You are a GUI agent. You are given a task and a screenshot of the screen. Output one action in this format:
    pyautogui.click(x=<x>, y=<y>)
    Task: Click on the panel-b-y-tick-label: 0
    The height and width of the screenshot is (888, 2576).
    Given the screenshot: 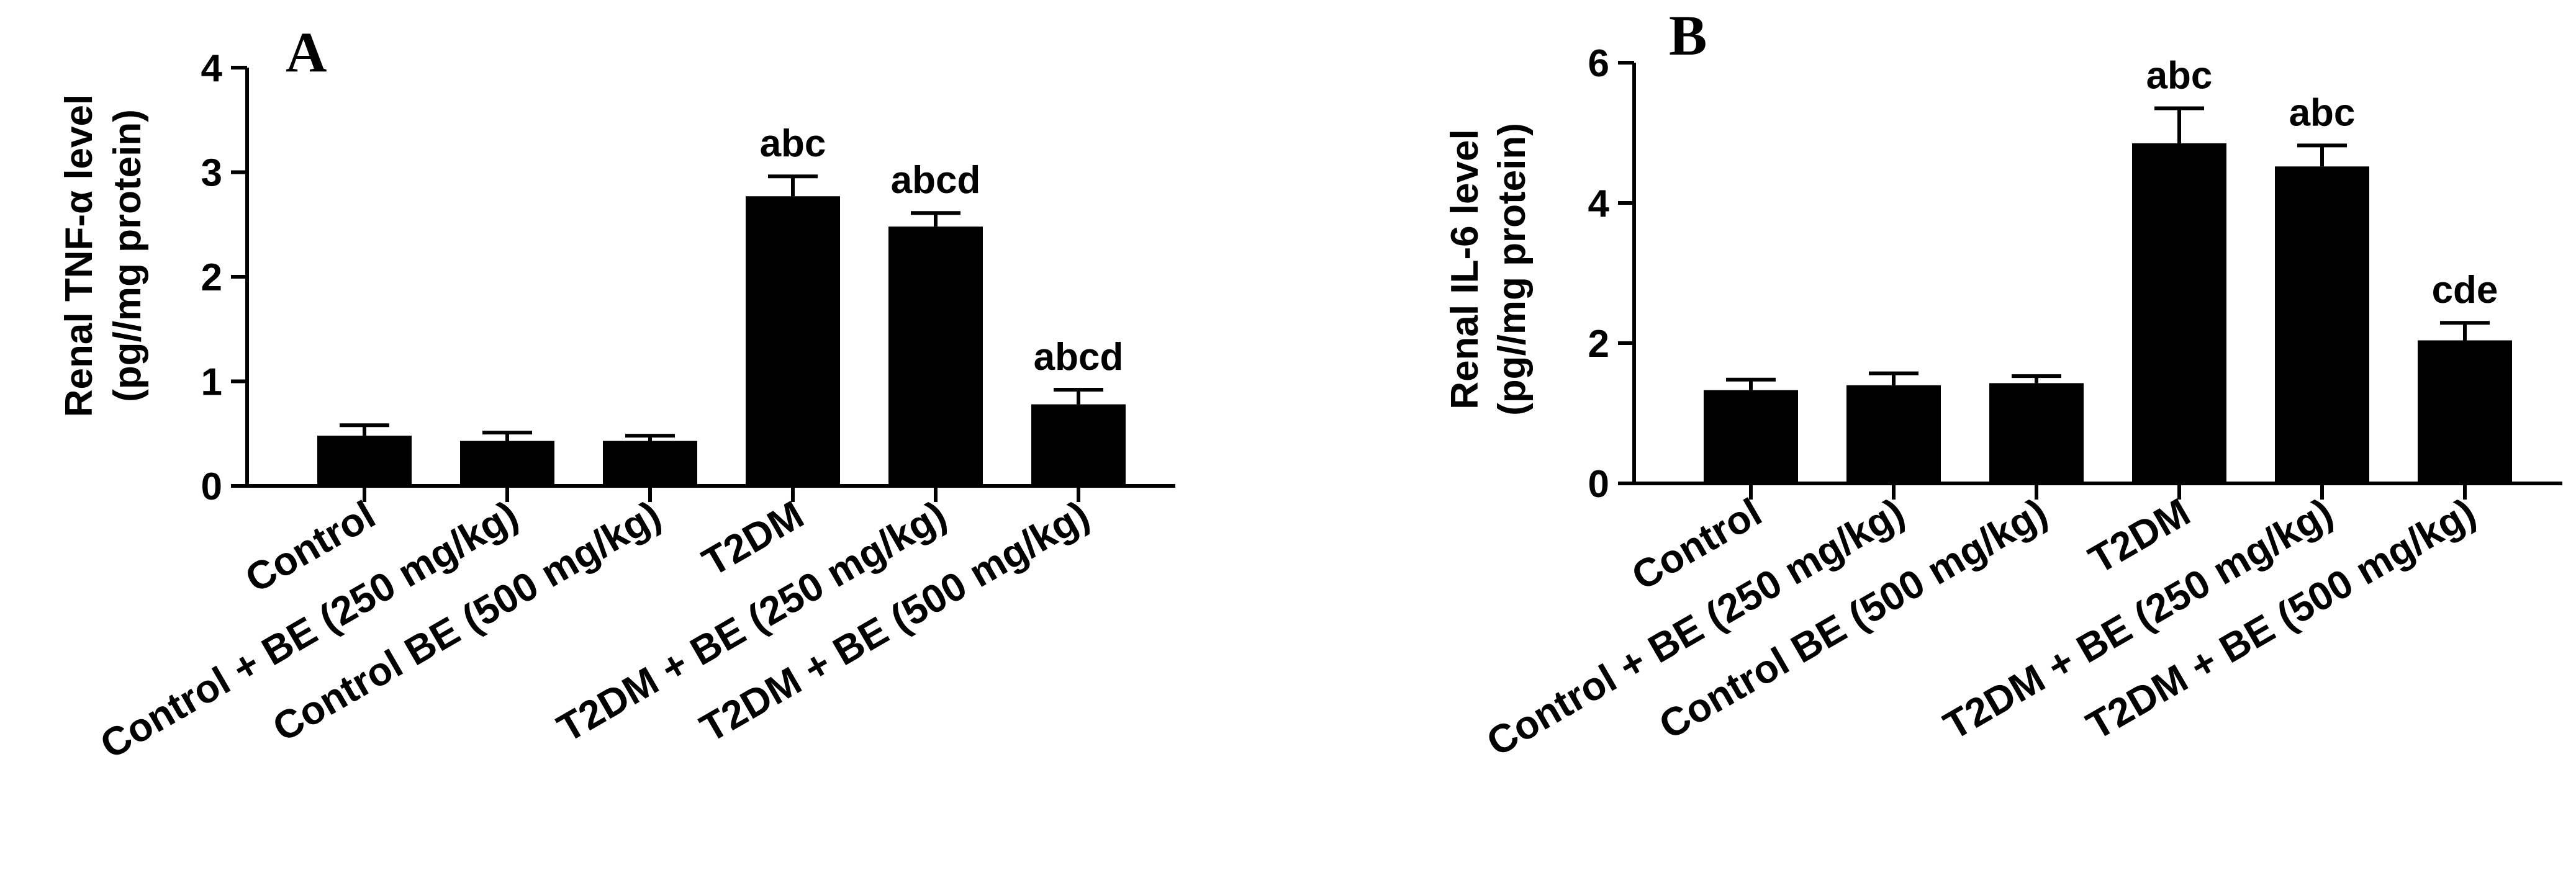 What is the action you would take?
    pyautogui.click(x=1598, y=485)
    